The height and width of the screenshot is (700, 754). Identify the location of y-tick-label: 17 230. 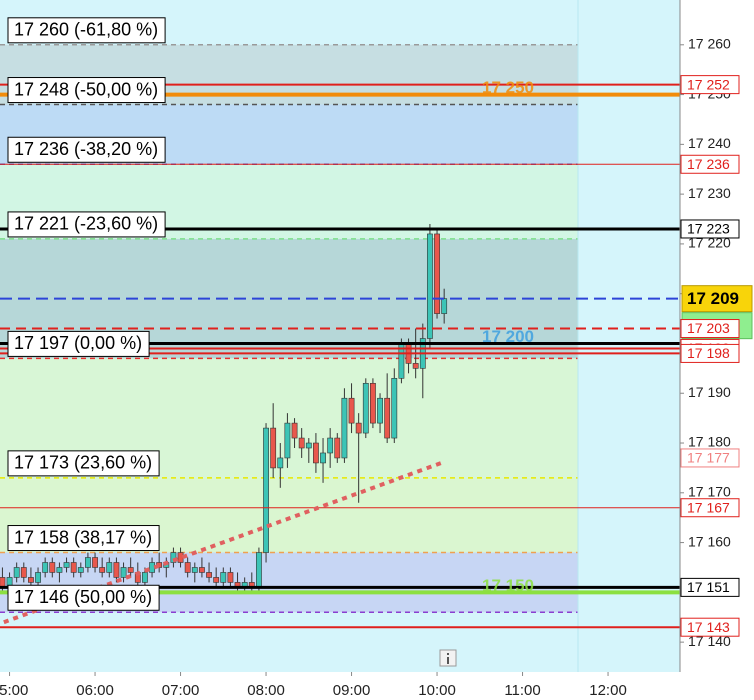
(709, 193).